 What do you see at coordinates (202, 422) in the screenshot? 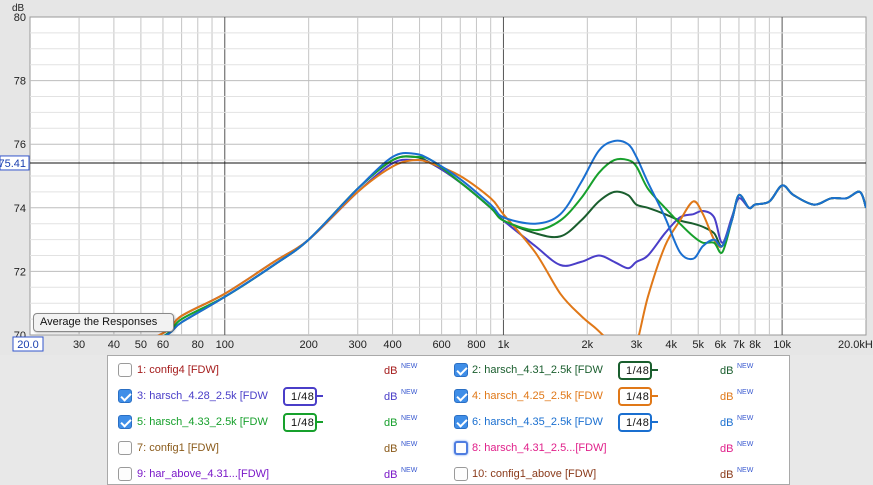
I see `measurement-label: 5: harsch_4.33_2.5k [FDW` at bounding box center [202, 422].